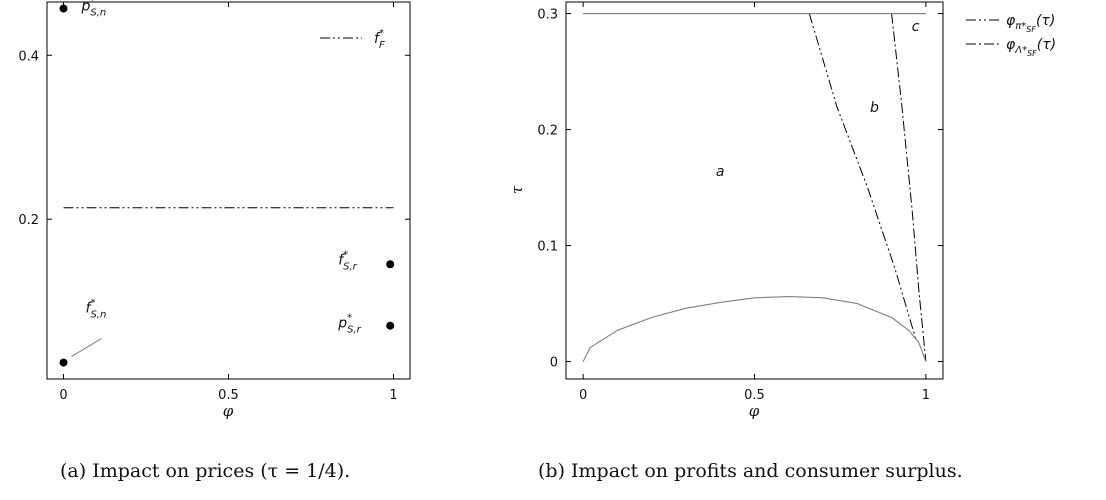 Image resolution: width=1106 pixels, height=500 pixels. Describe the element at coordinates (754, 411) in the screenshot. I see `panel-b-xlabel: φ` at that location.